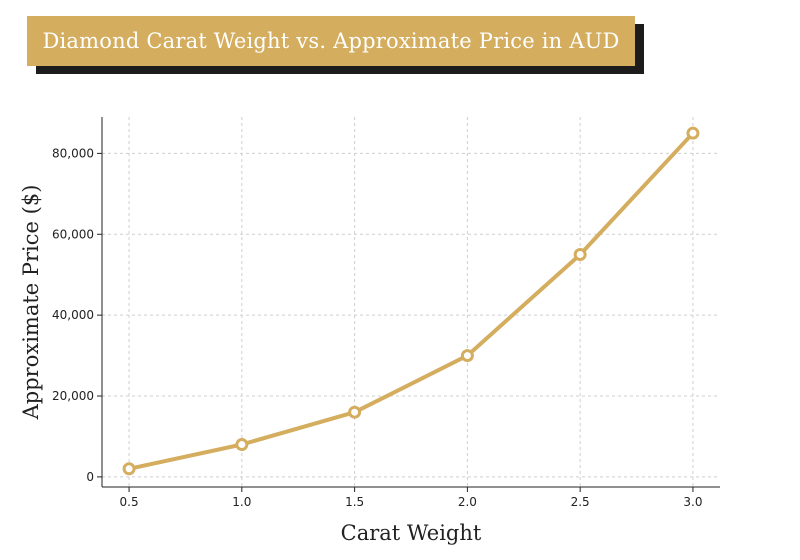 The image size is (800, 560). What do you see at coordinates (580, 502) in the screenshot?
I see `x-tick-label: 2.5` at bounding box center [580, 502].